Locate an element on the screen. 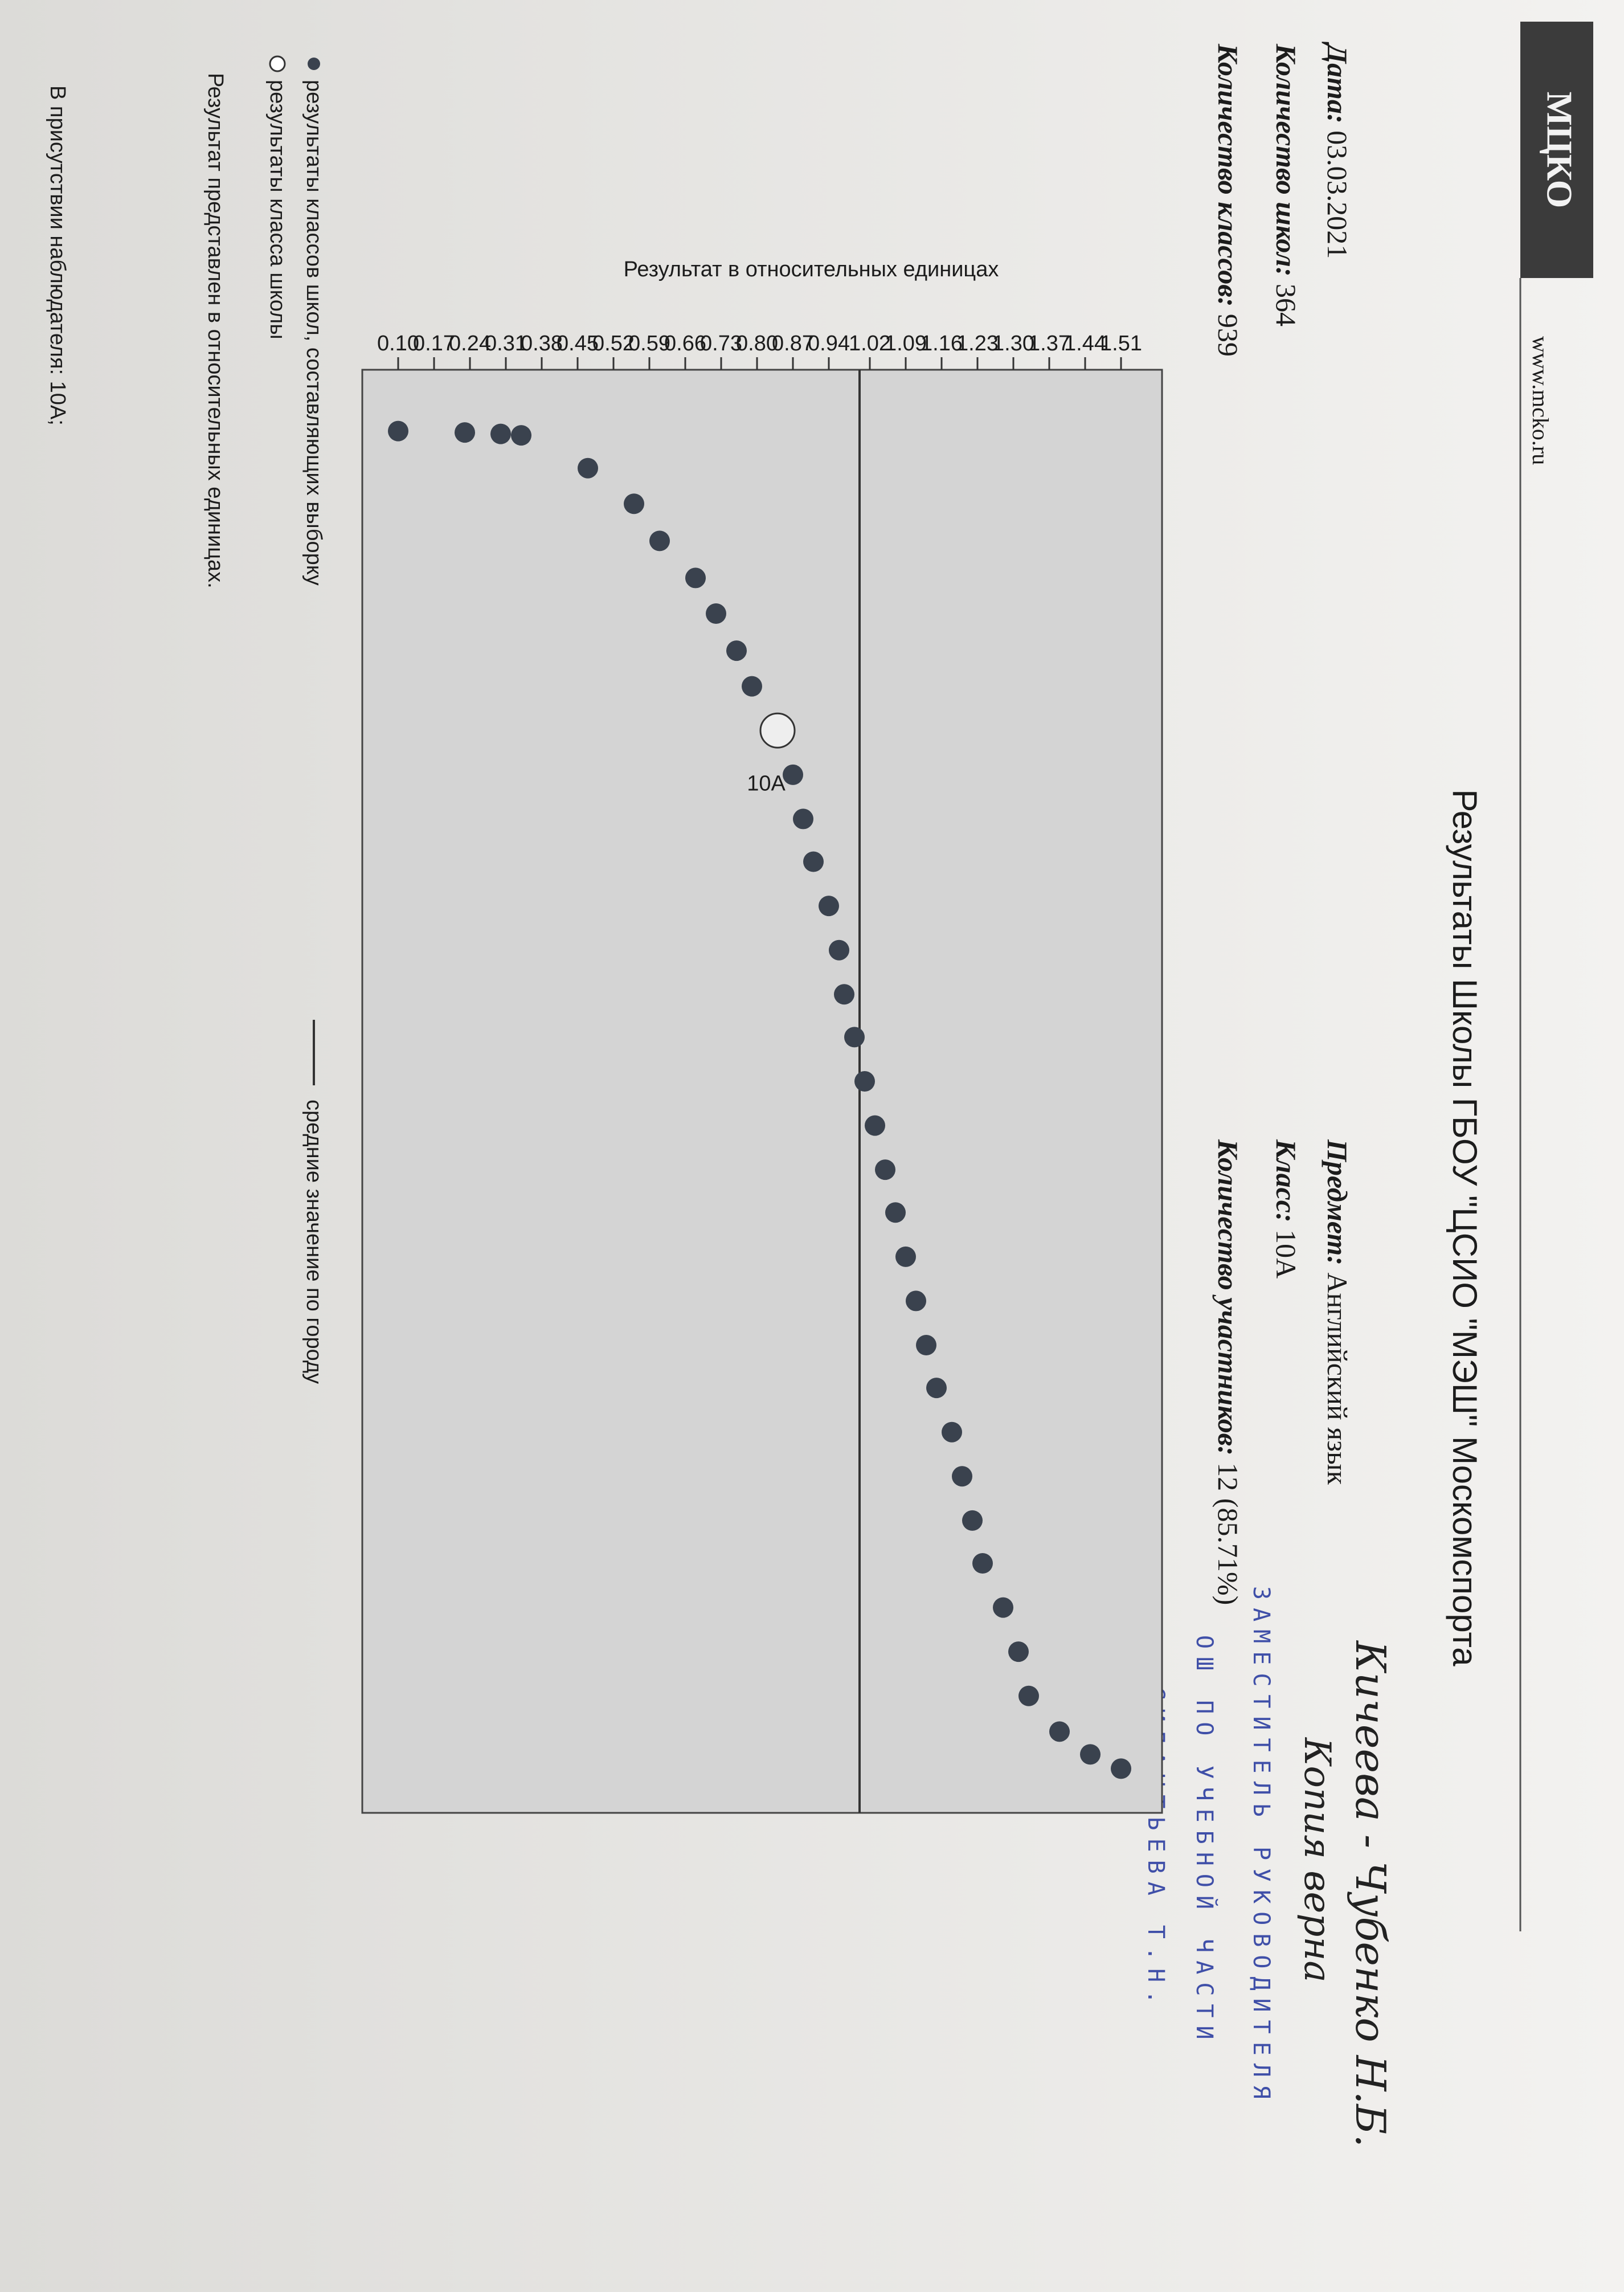 This screenshot has height=2292, width=1624. info-row: Дата: 03.03.2021 is located at coordinates (1337, 150).